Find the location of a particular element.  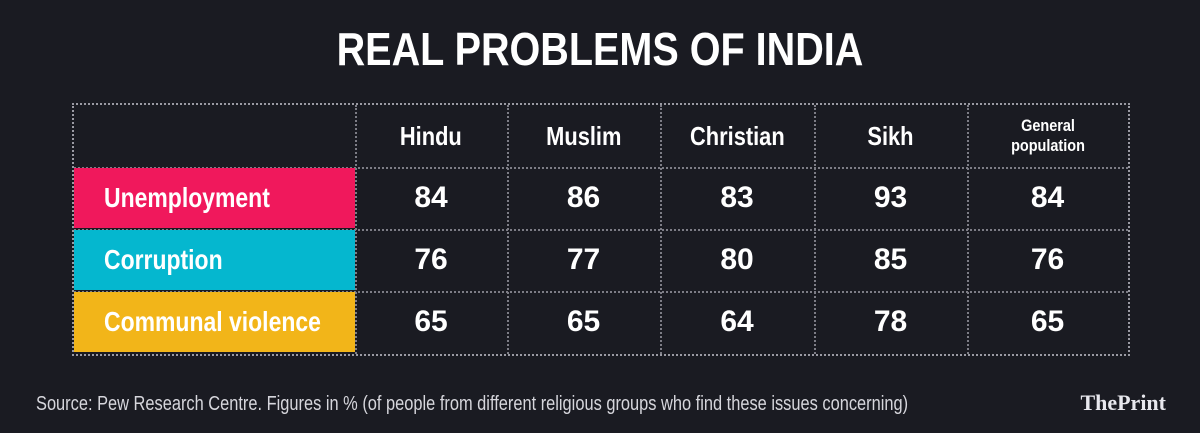

cell-corruption-christian: 80 is located at coordinates (737, 259).